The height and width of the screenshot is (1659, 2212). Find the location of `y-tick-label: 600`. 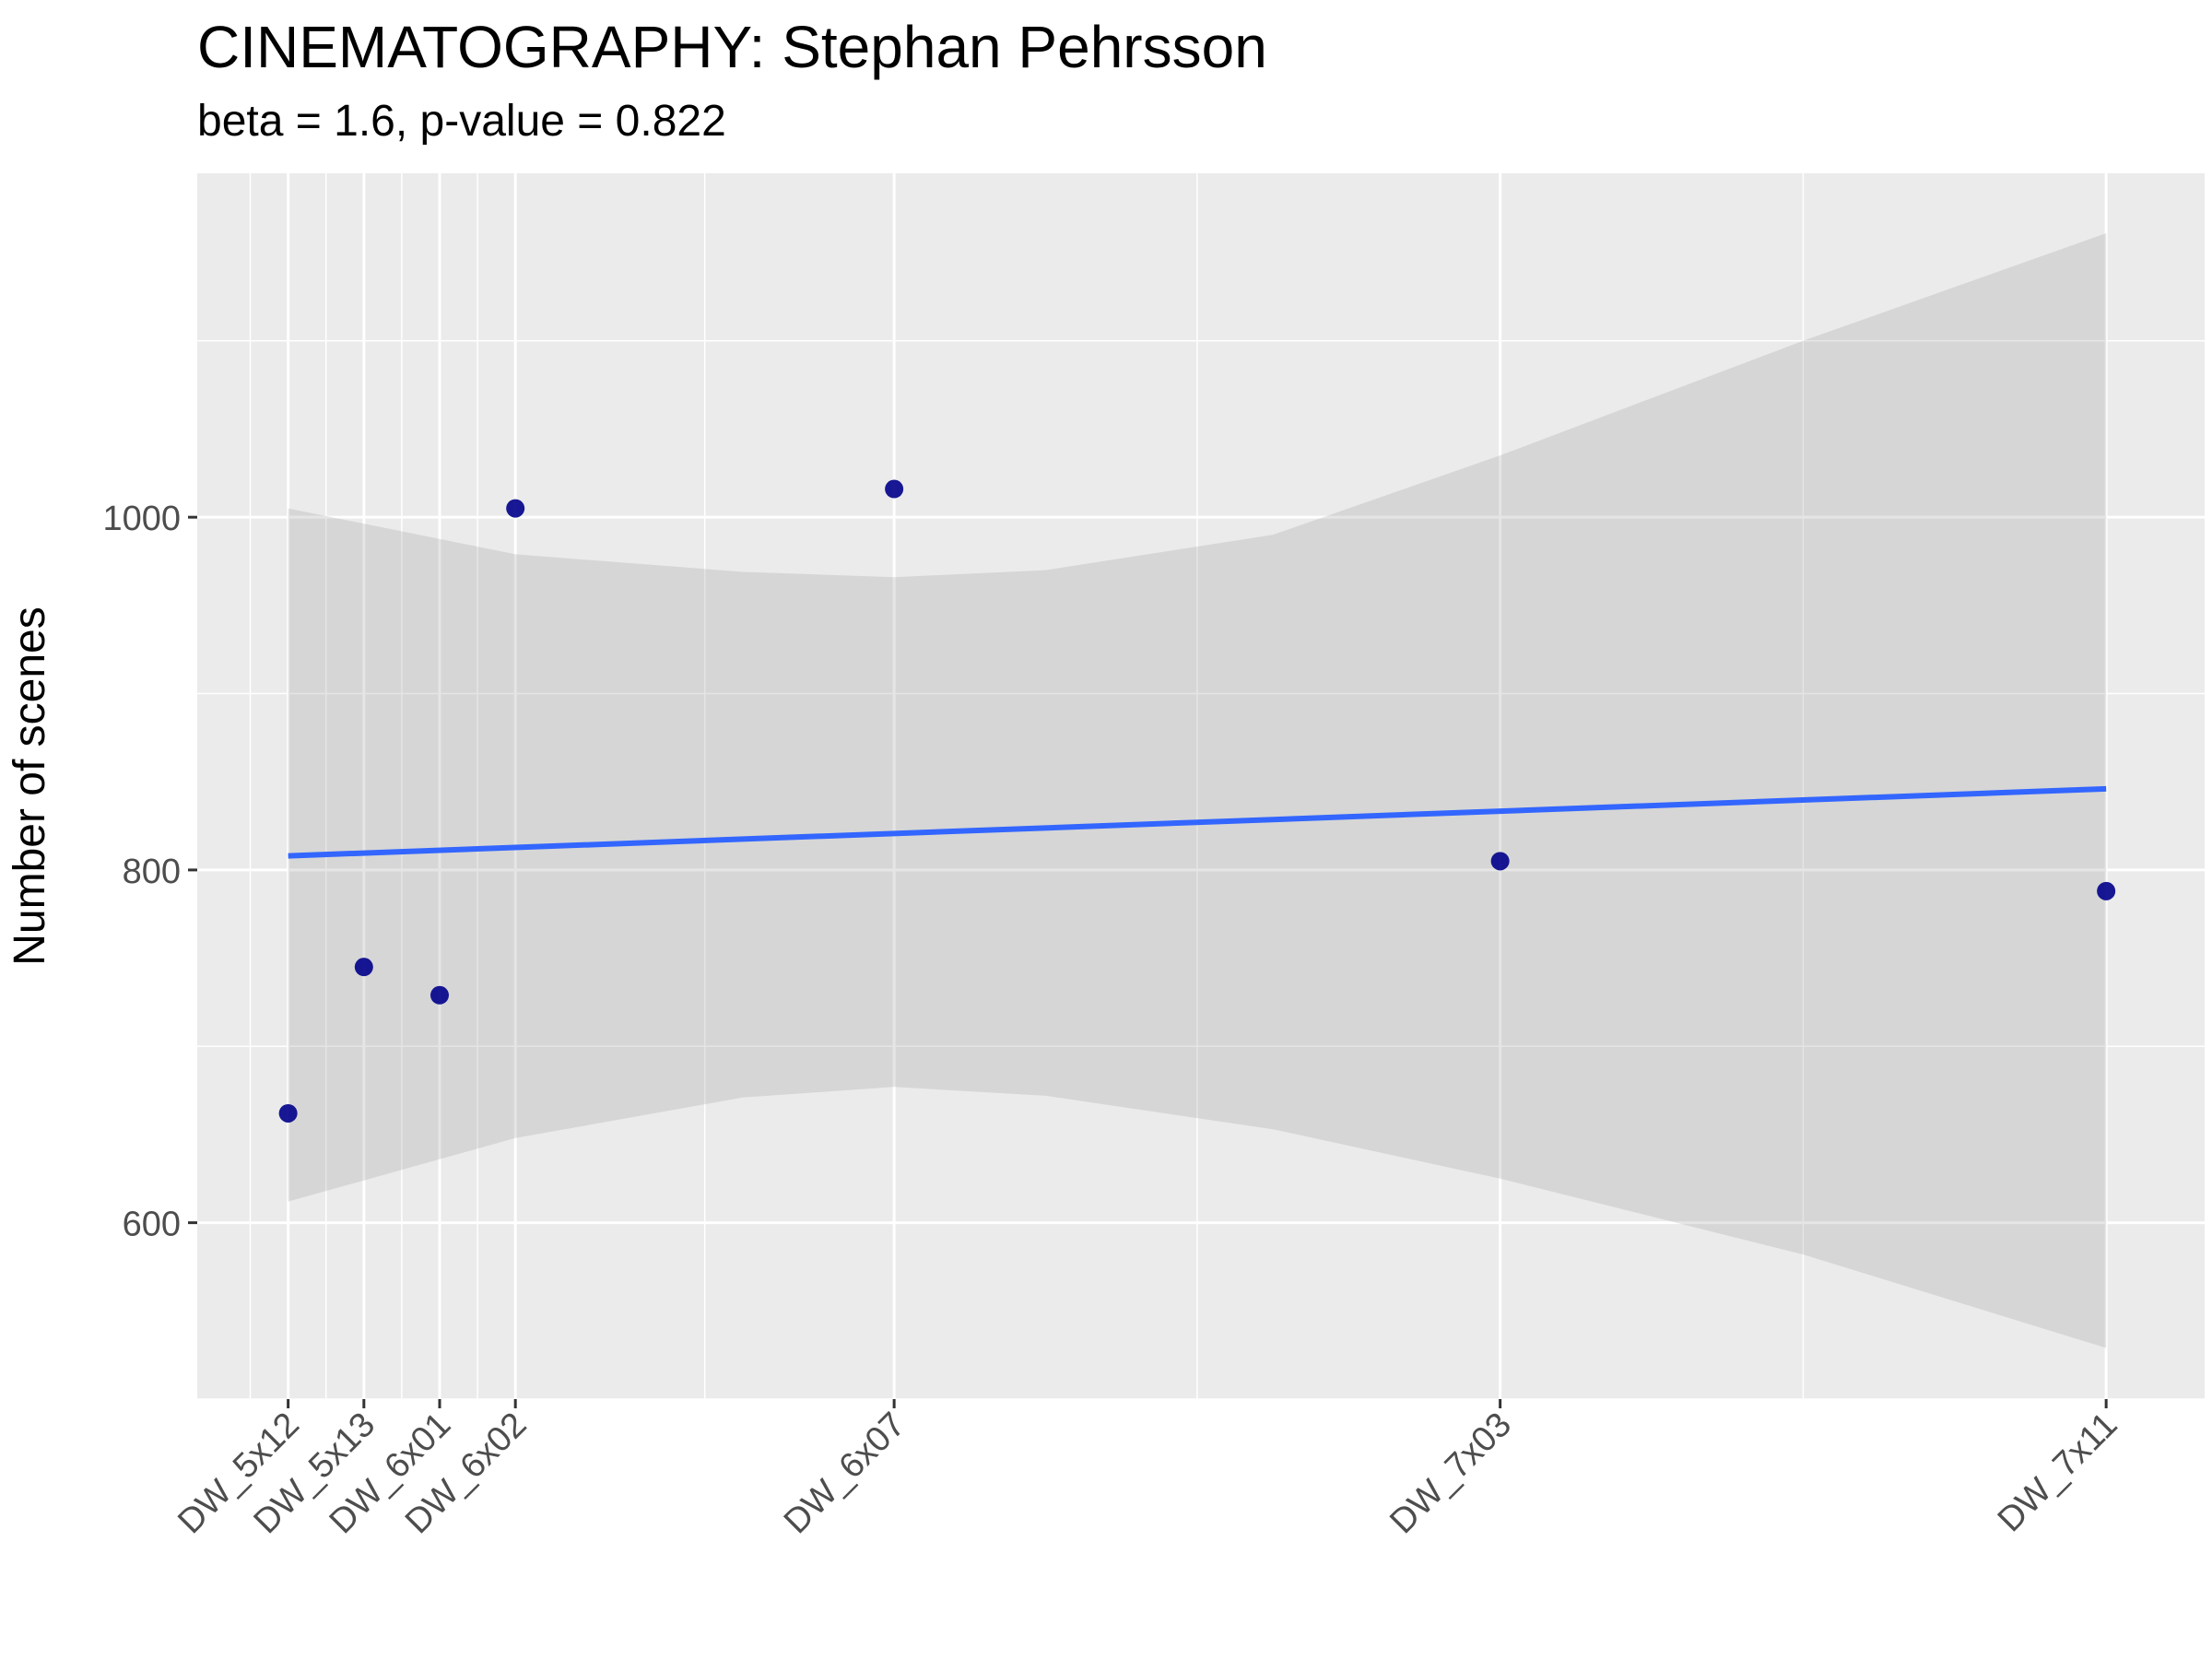

y-tick-label: 600 is located at coordinates (152, 1225).